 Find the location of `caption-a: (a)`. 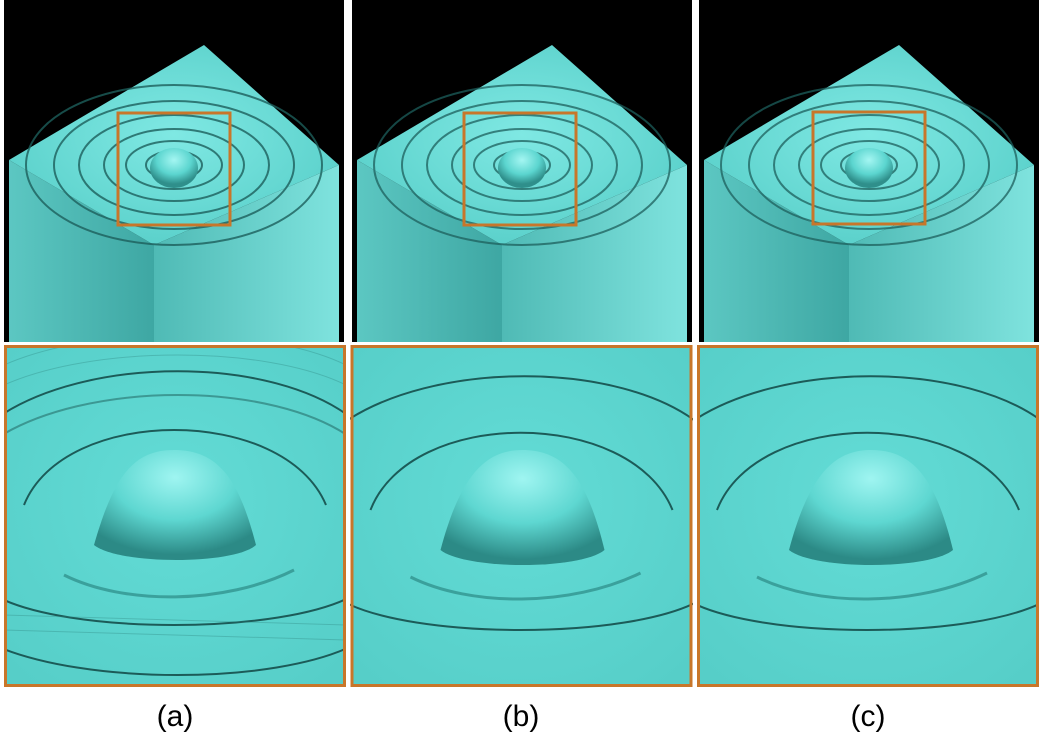

caption-a: (a) is located at coordinates (175, 716).